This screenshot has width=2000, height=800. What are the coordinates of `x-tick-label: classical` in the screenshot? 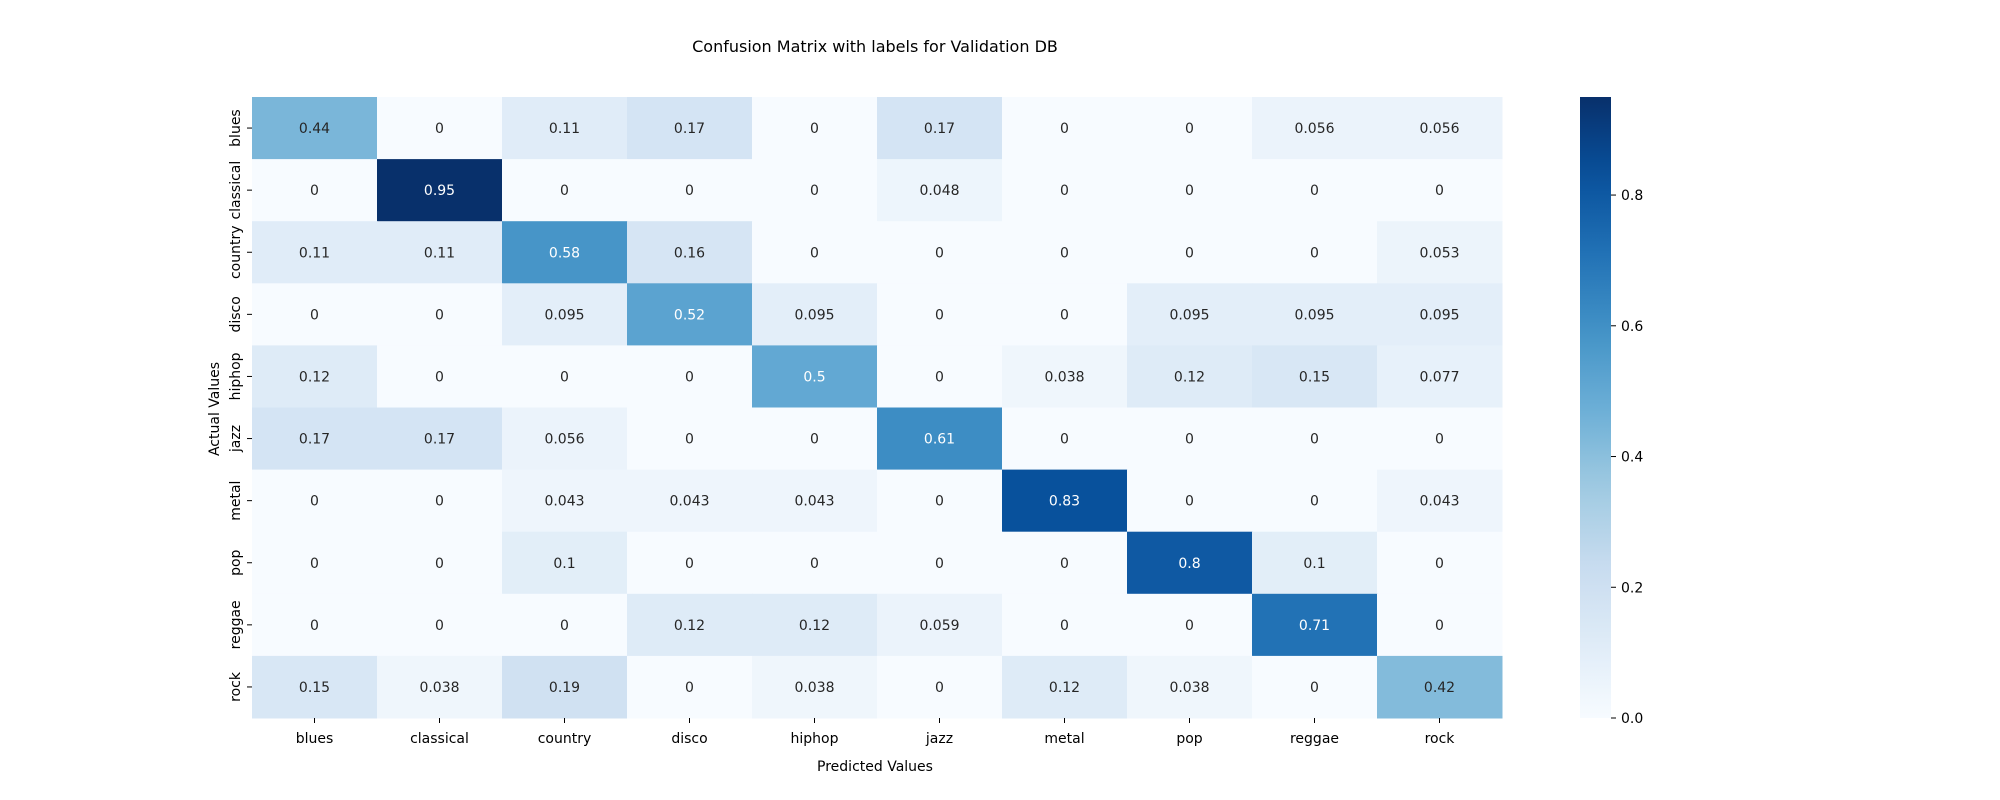 It's located at (439, 739).